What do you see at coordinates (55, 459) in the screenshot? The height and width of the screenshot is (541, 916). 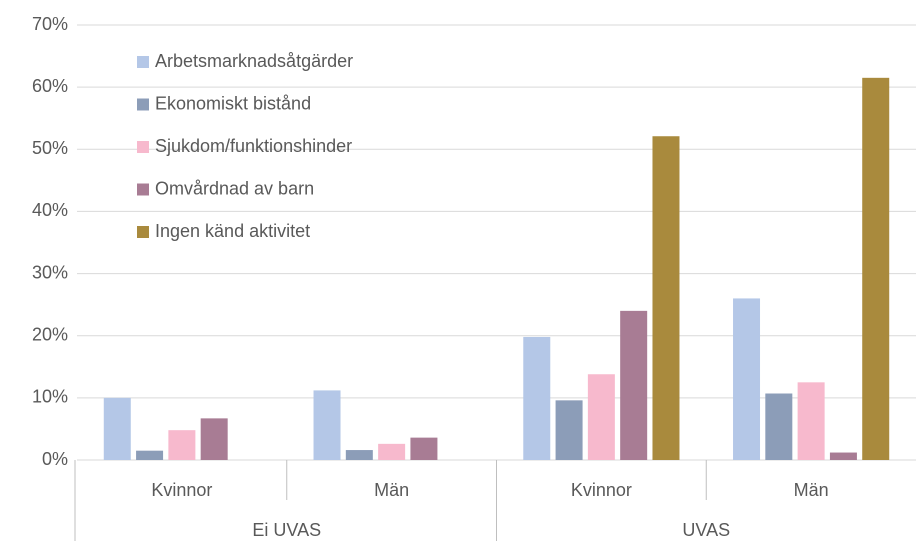 I see `y-tick-label: 0%` at bounding box center [55, 459].